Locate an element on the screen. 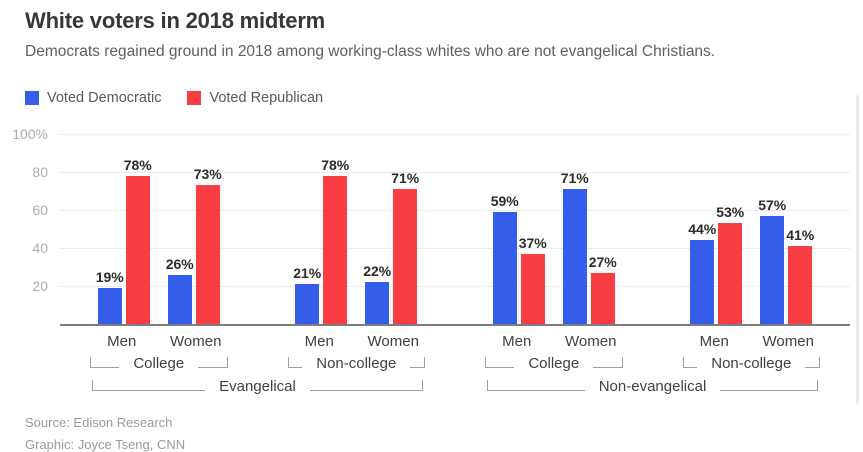  chart-title: White voters in 2018 midterm is located at coordinates (175, 20).